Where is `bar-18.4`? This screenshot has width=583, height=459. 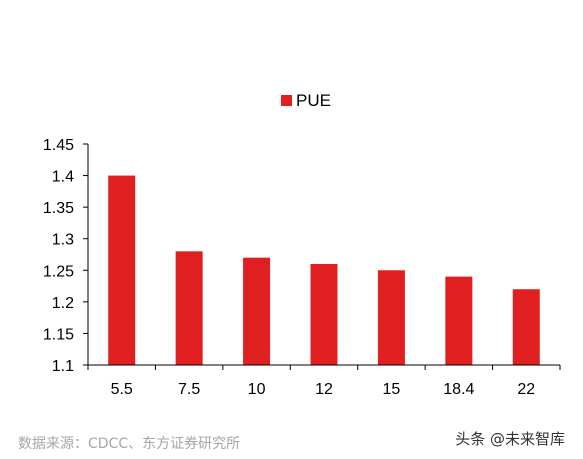
bar-18.4 is located at coordinates (459, 320).